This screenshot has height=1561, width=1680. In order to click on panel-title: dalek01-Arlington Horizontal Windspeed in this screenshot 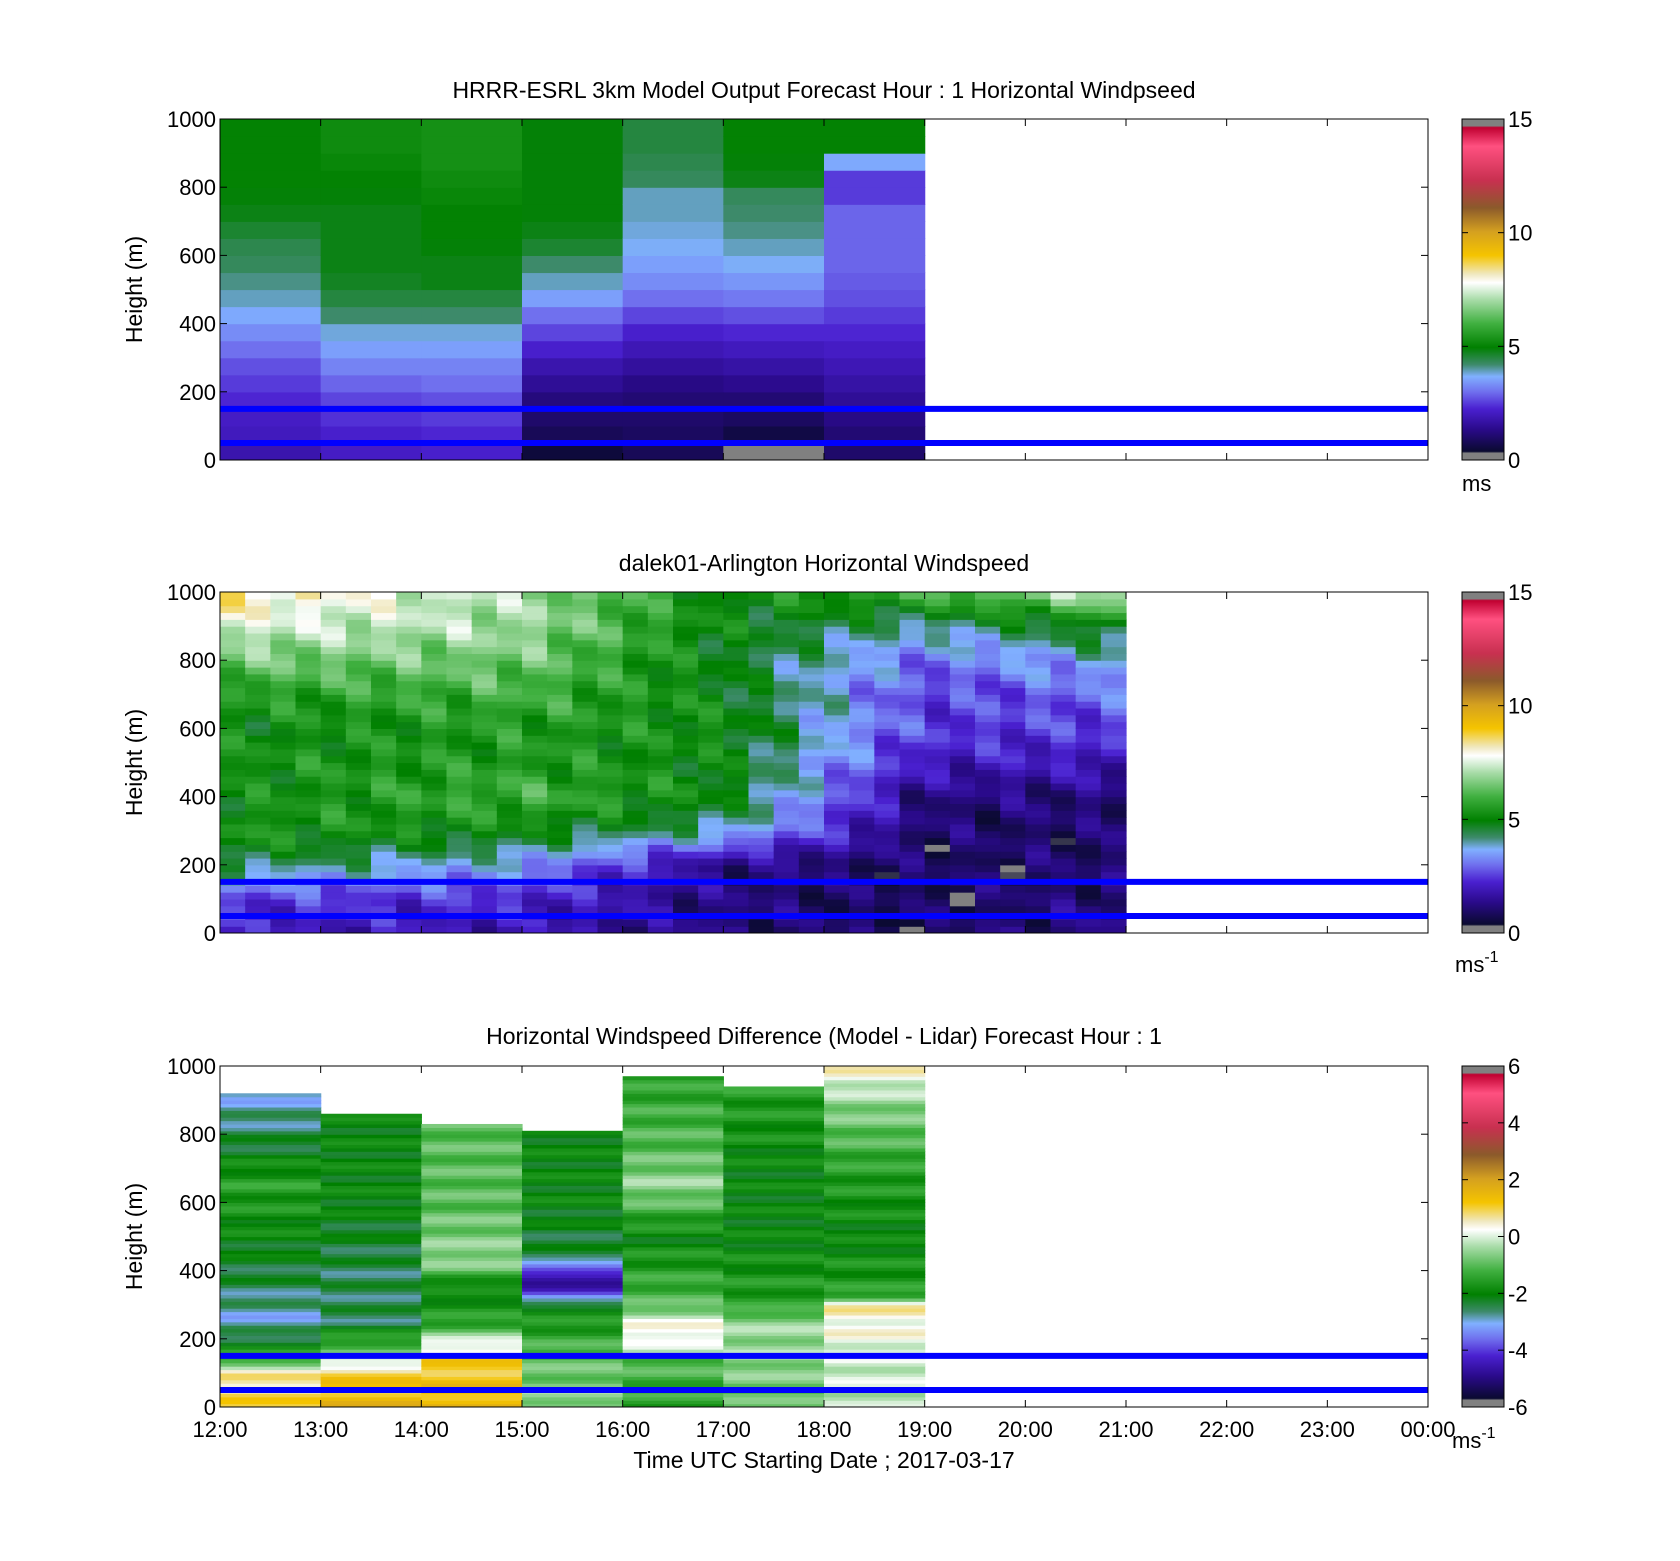, I will do `click(824, 563)`.